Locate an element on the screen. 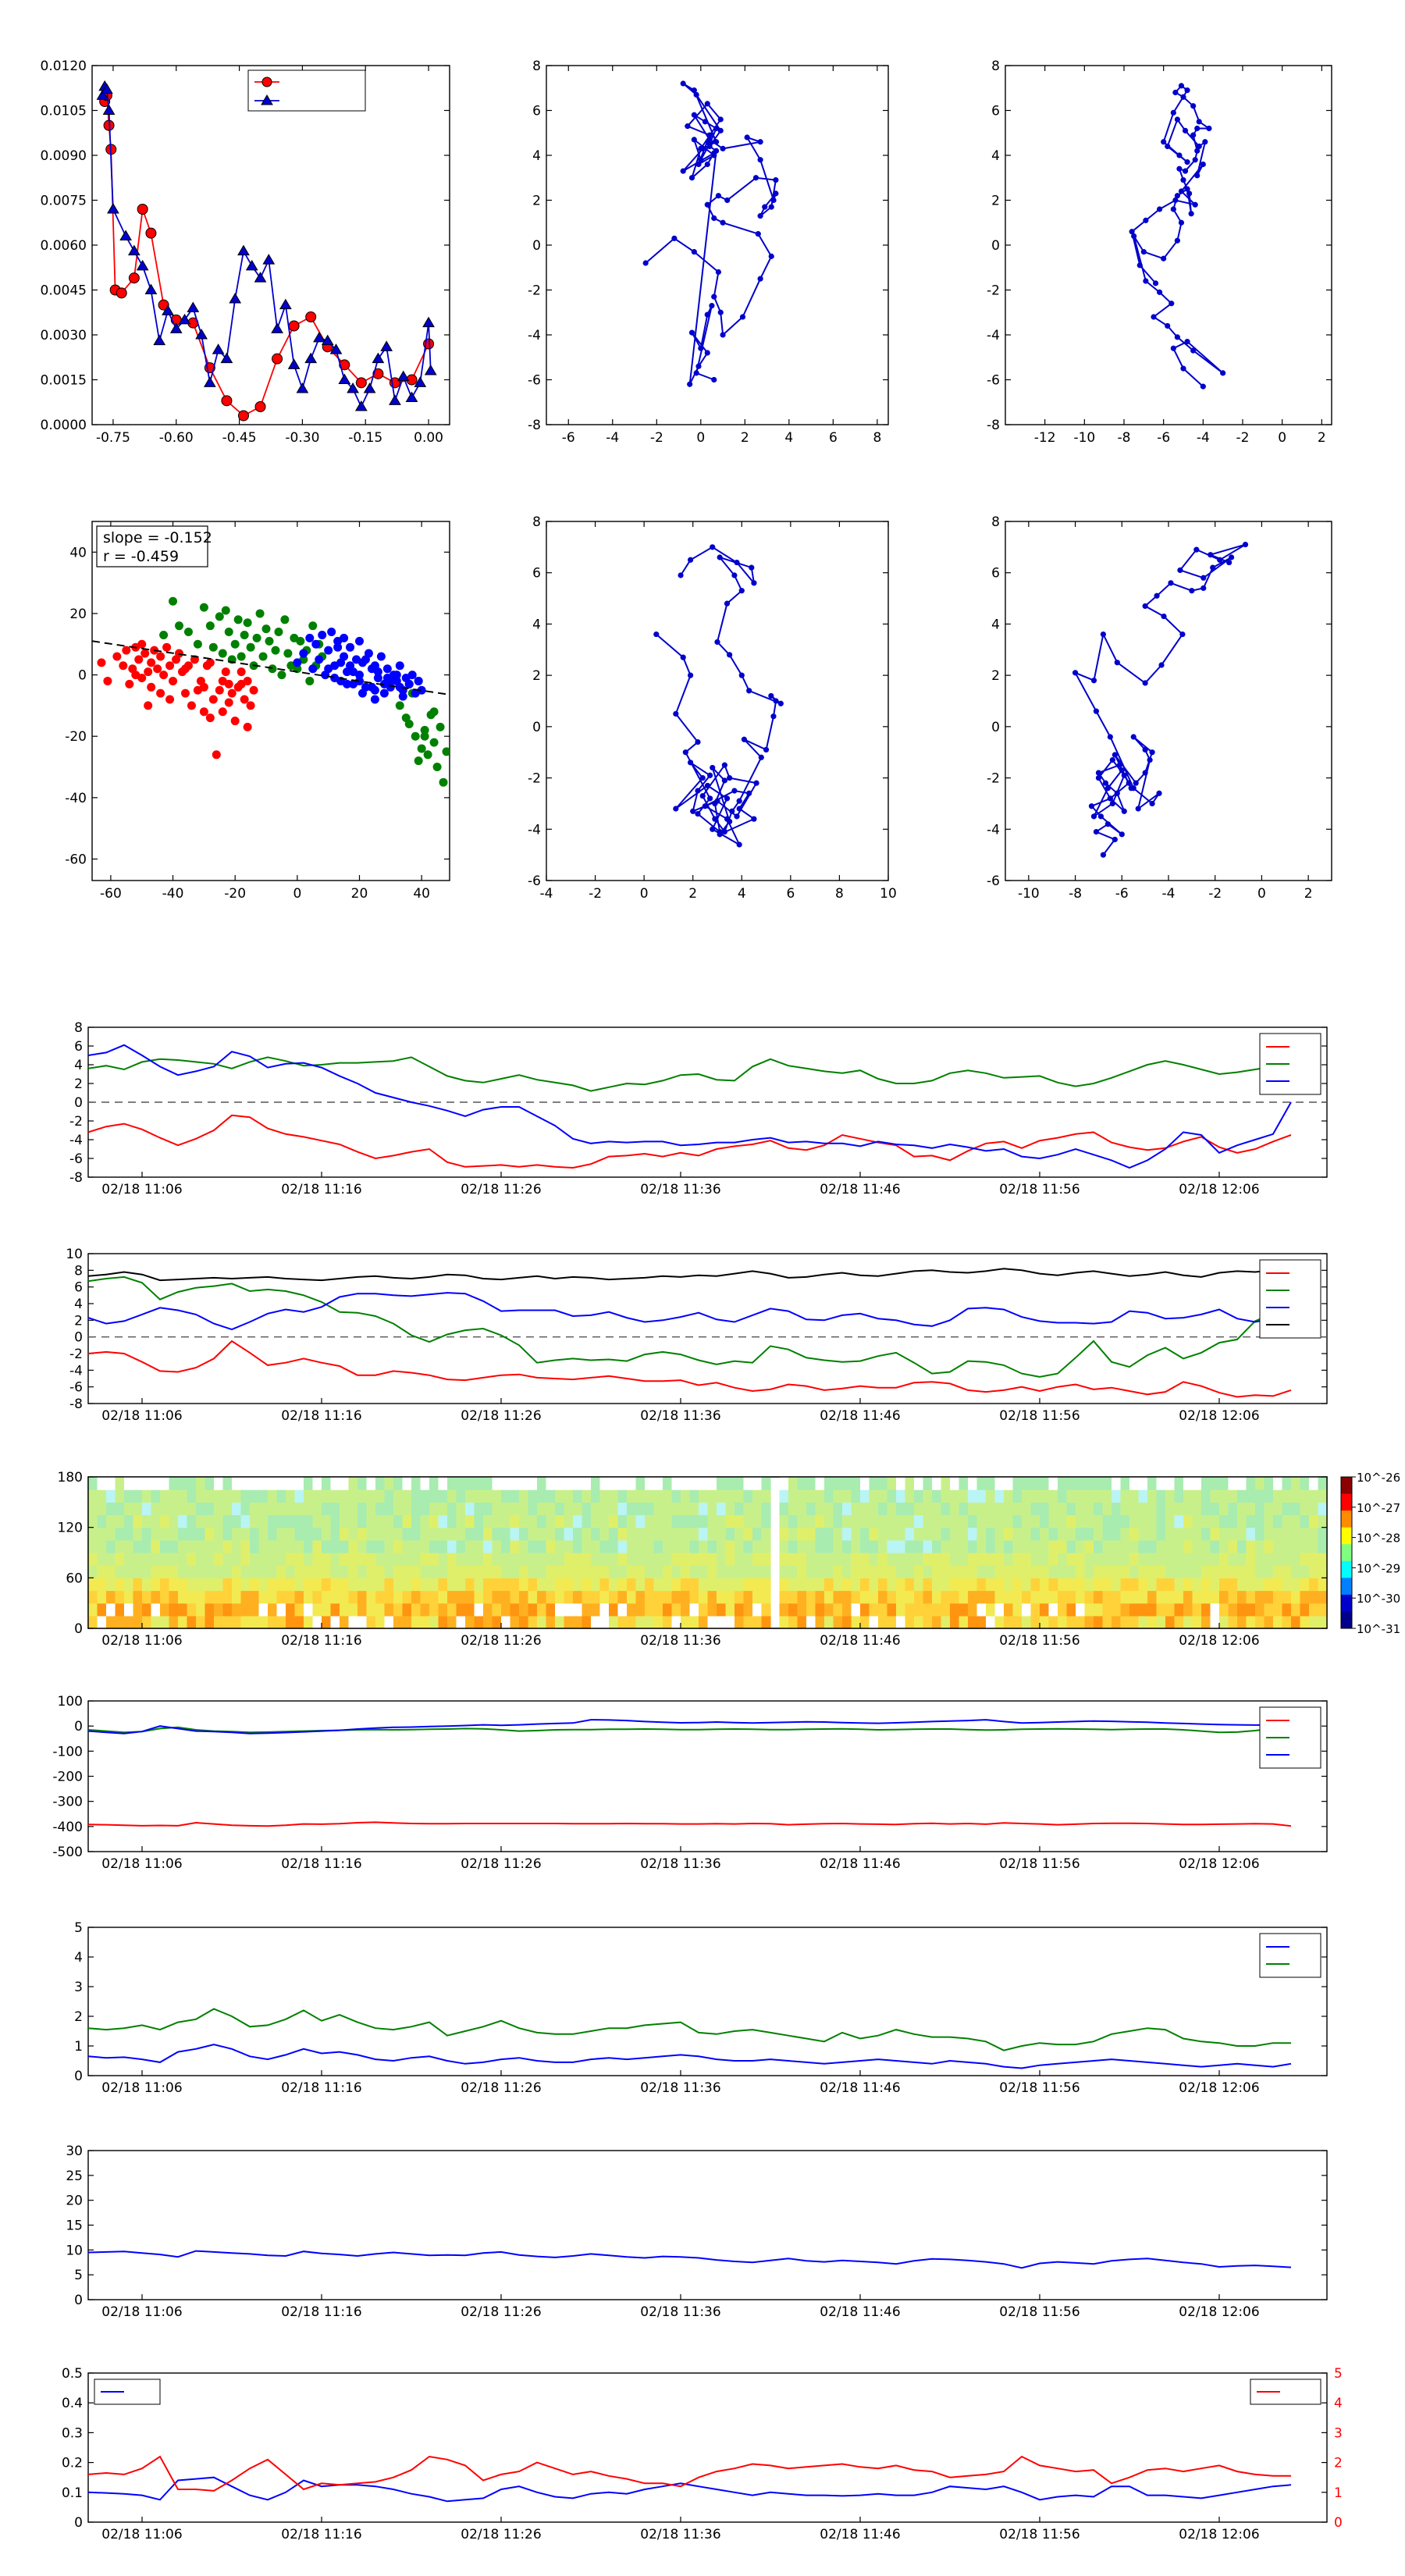 This screenshot has height=2576, width=1405. h3-ytick-label: 0 is located at coordinates (537, 727).